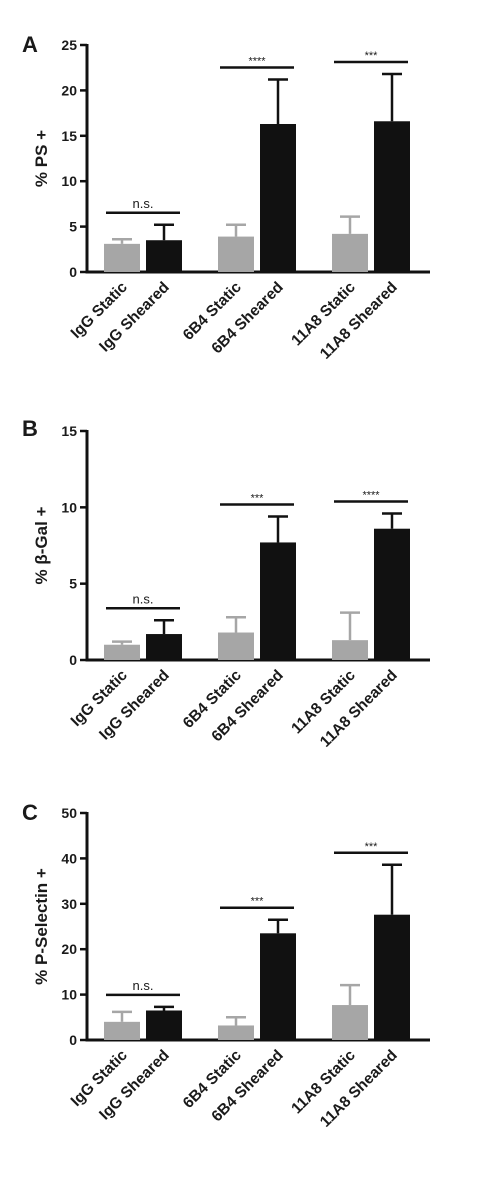  What do you see at coordinates (30, 812) in the screenshot?
I see `panel-letter: C` at bounding box center [30, 812].